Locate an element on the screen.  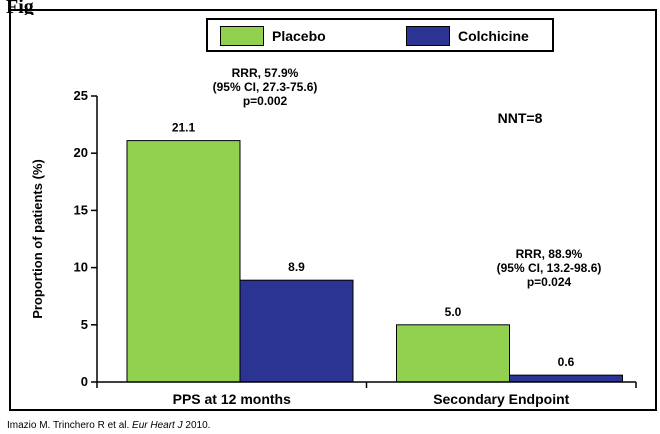
stat-line-ci: (95% CI, 13.2-98.6) is located at coordinates (549, 268).